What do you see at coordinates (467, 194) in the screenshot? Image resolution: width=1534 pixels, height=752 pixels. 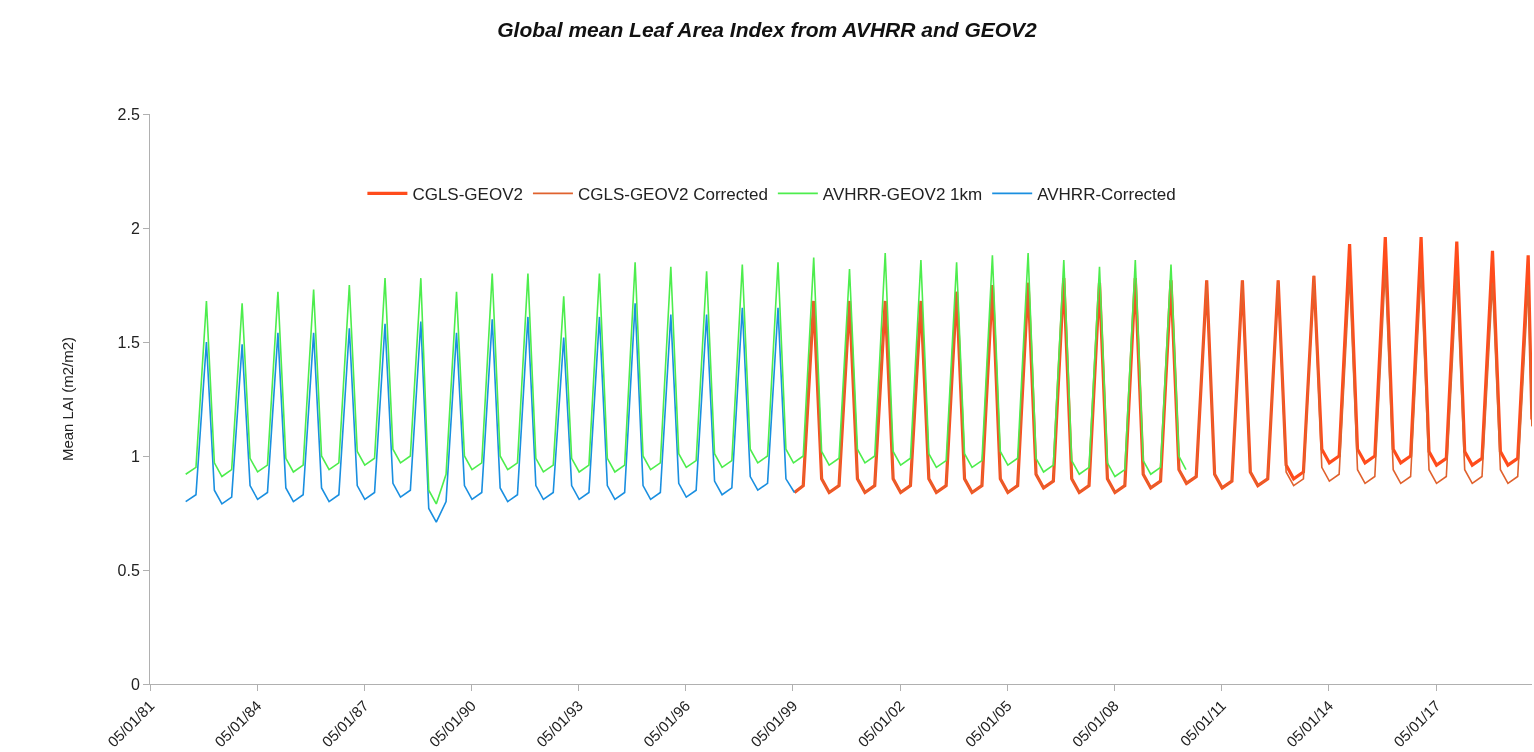 I see `legend-label: CGLS-GEOV2` at bounding box center [467, 194].